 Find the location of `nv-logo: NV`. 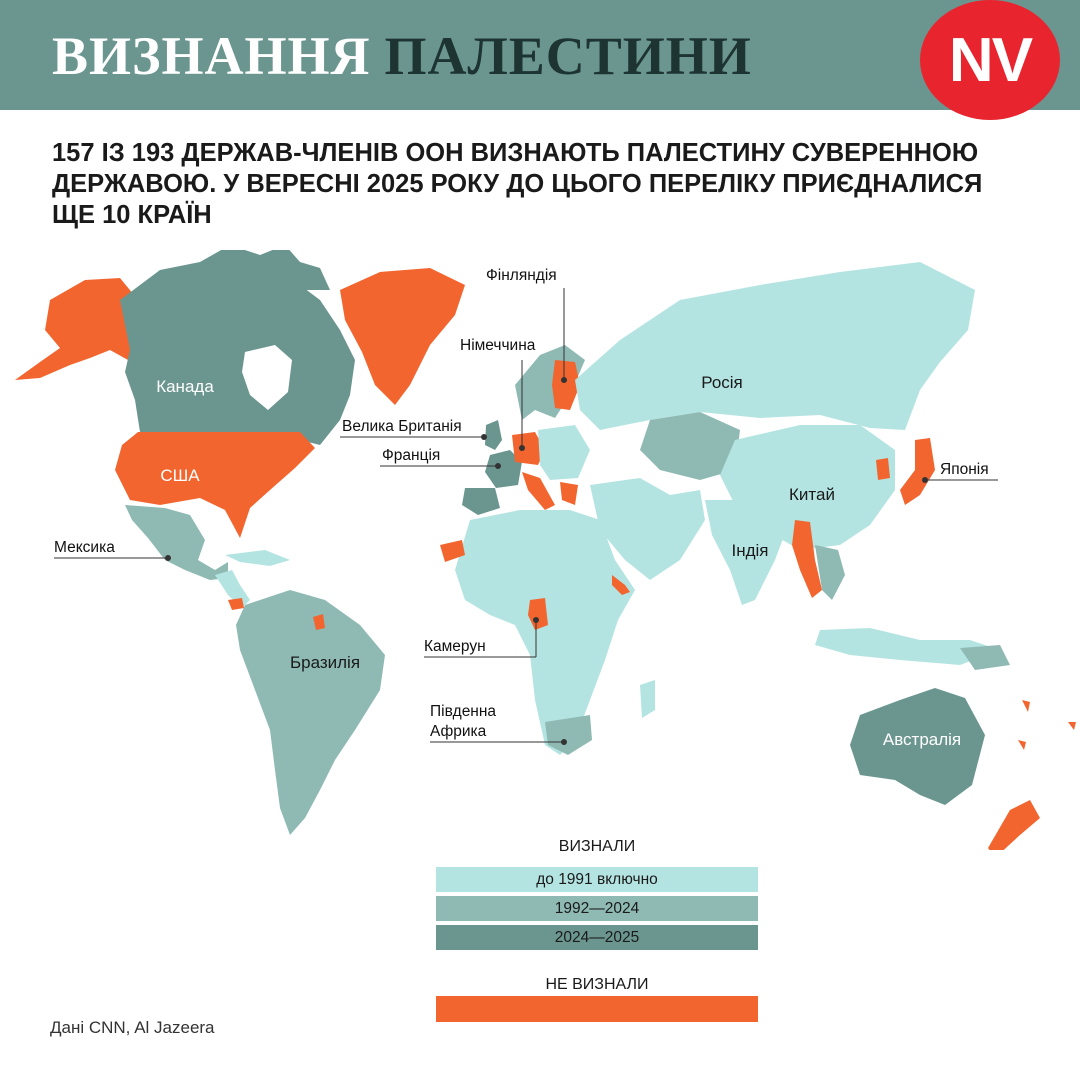

nv-logo: NV is located at coordinates (990, 60).